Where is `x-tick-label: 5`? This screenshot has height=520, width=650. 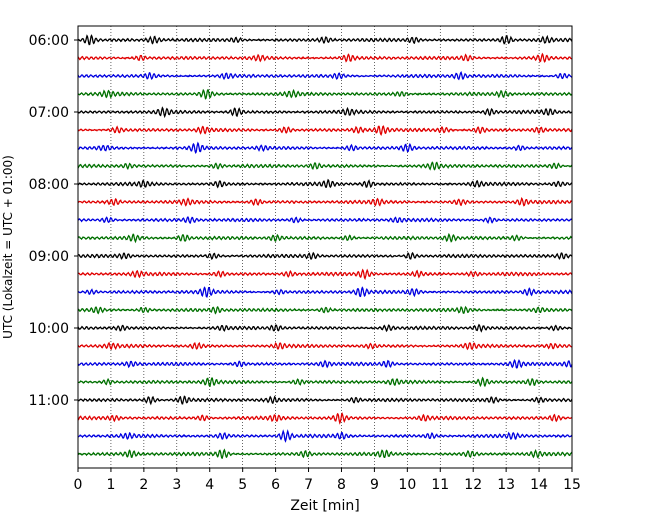 x-tick-label: 5 is located at coordinates (242, 485).